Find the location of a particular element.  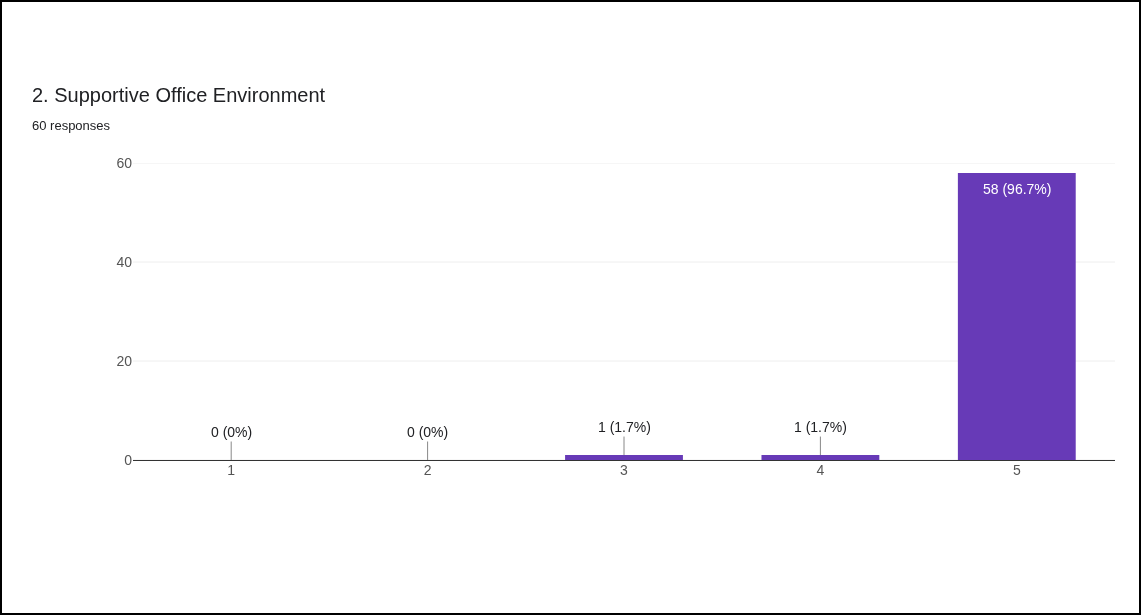

x-tick-label: 5 is located at coordinates (1016, 470).